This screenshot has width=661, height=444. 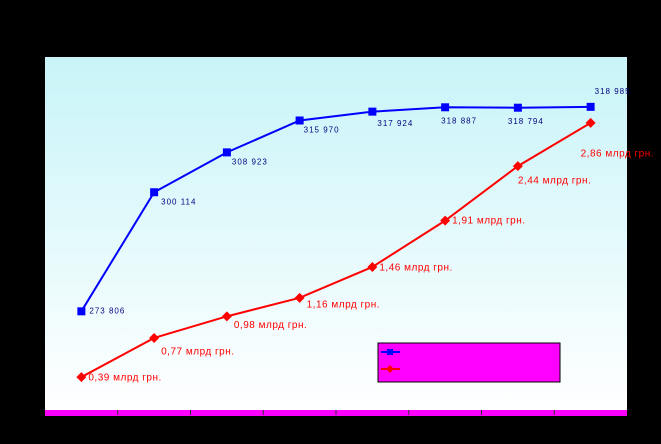 I want to click on legend, so click(x=469, y=362).